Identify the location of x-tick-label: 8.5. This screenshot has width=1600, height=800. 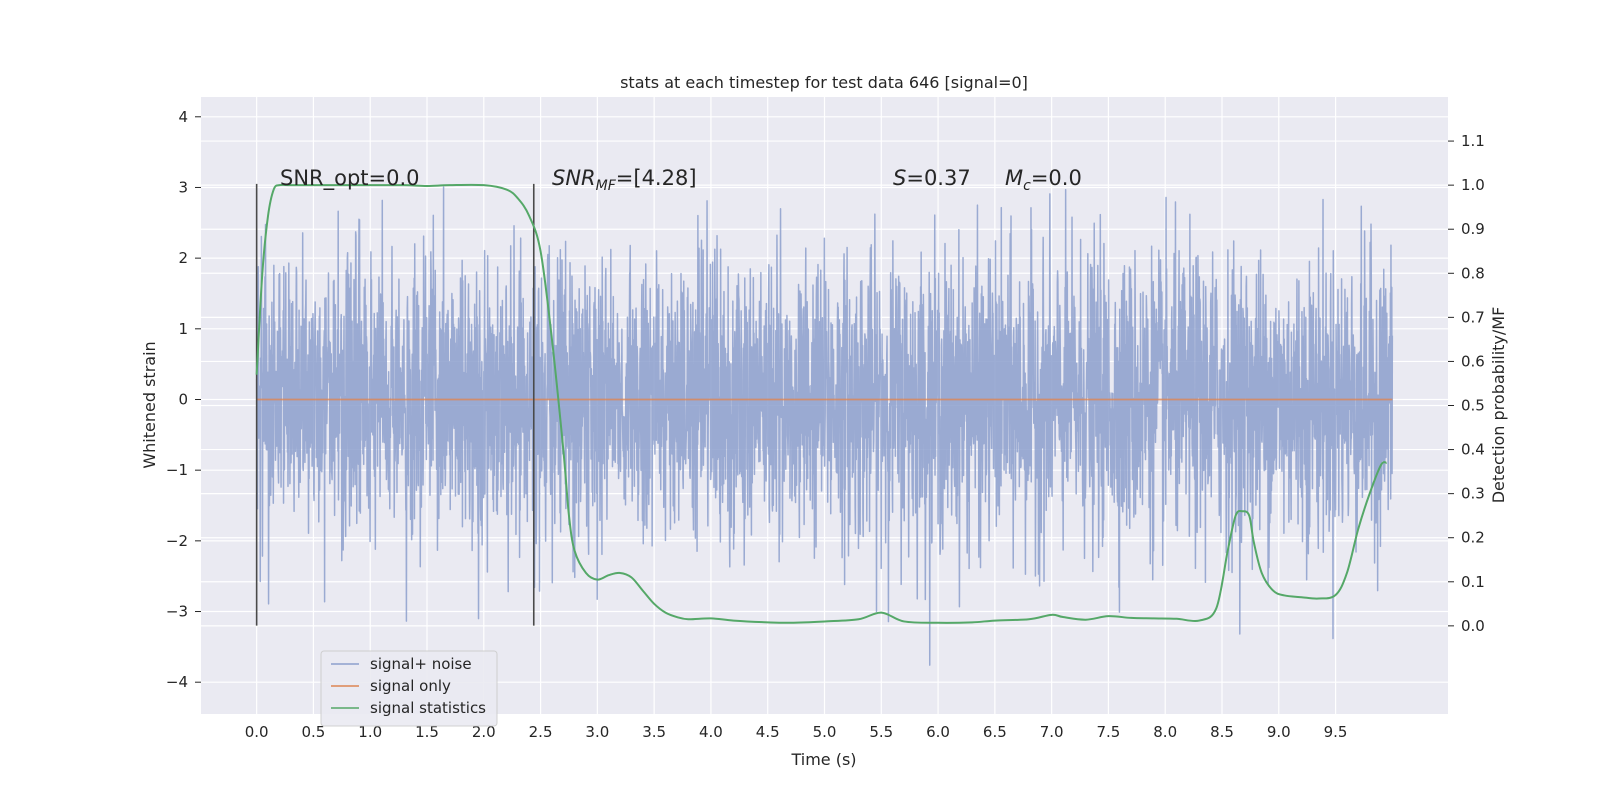
(1222, 732).